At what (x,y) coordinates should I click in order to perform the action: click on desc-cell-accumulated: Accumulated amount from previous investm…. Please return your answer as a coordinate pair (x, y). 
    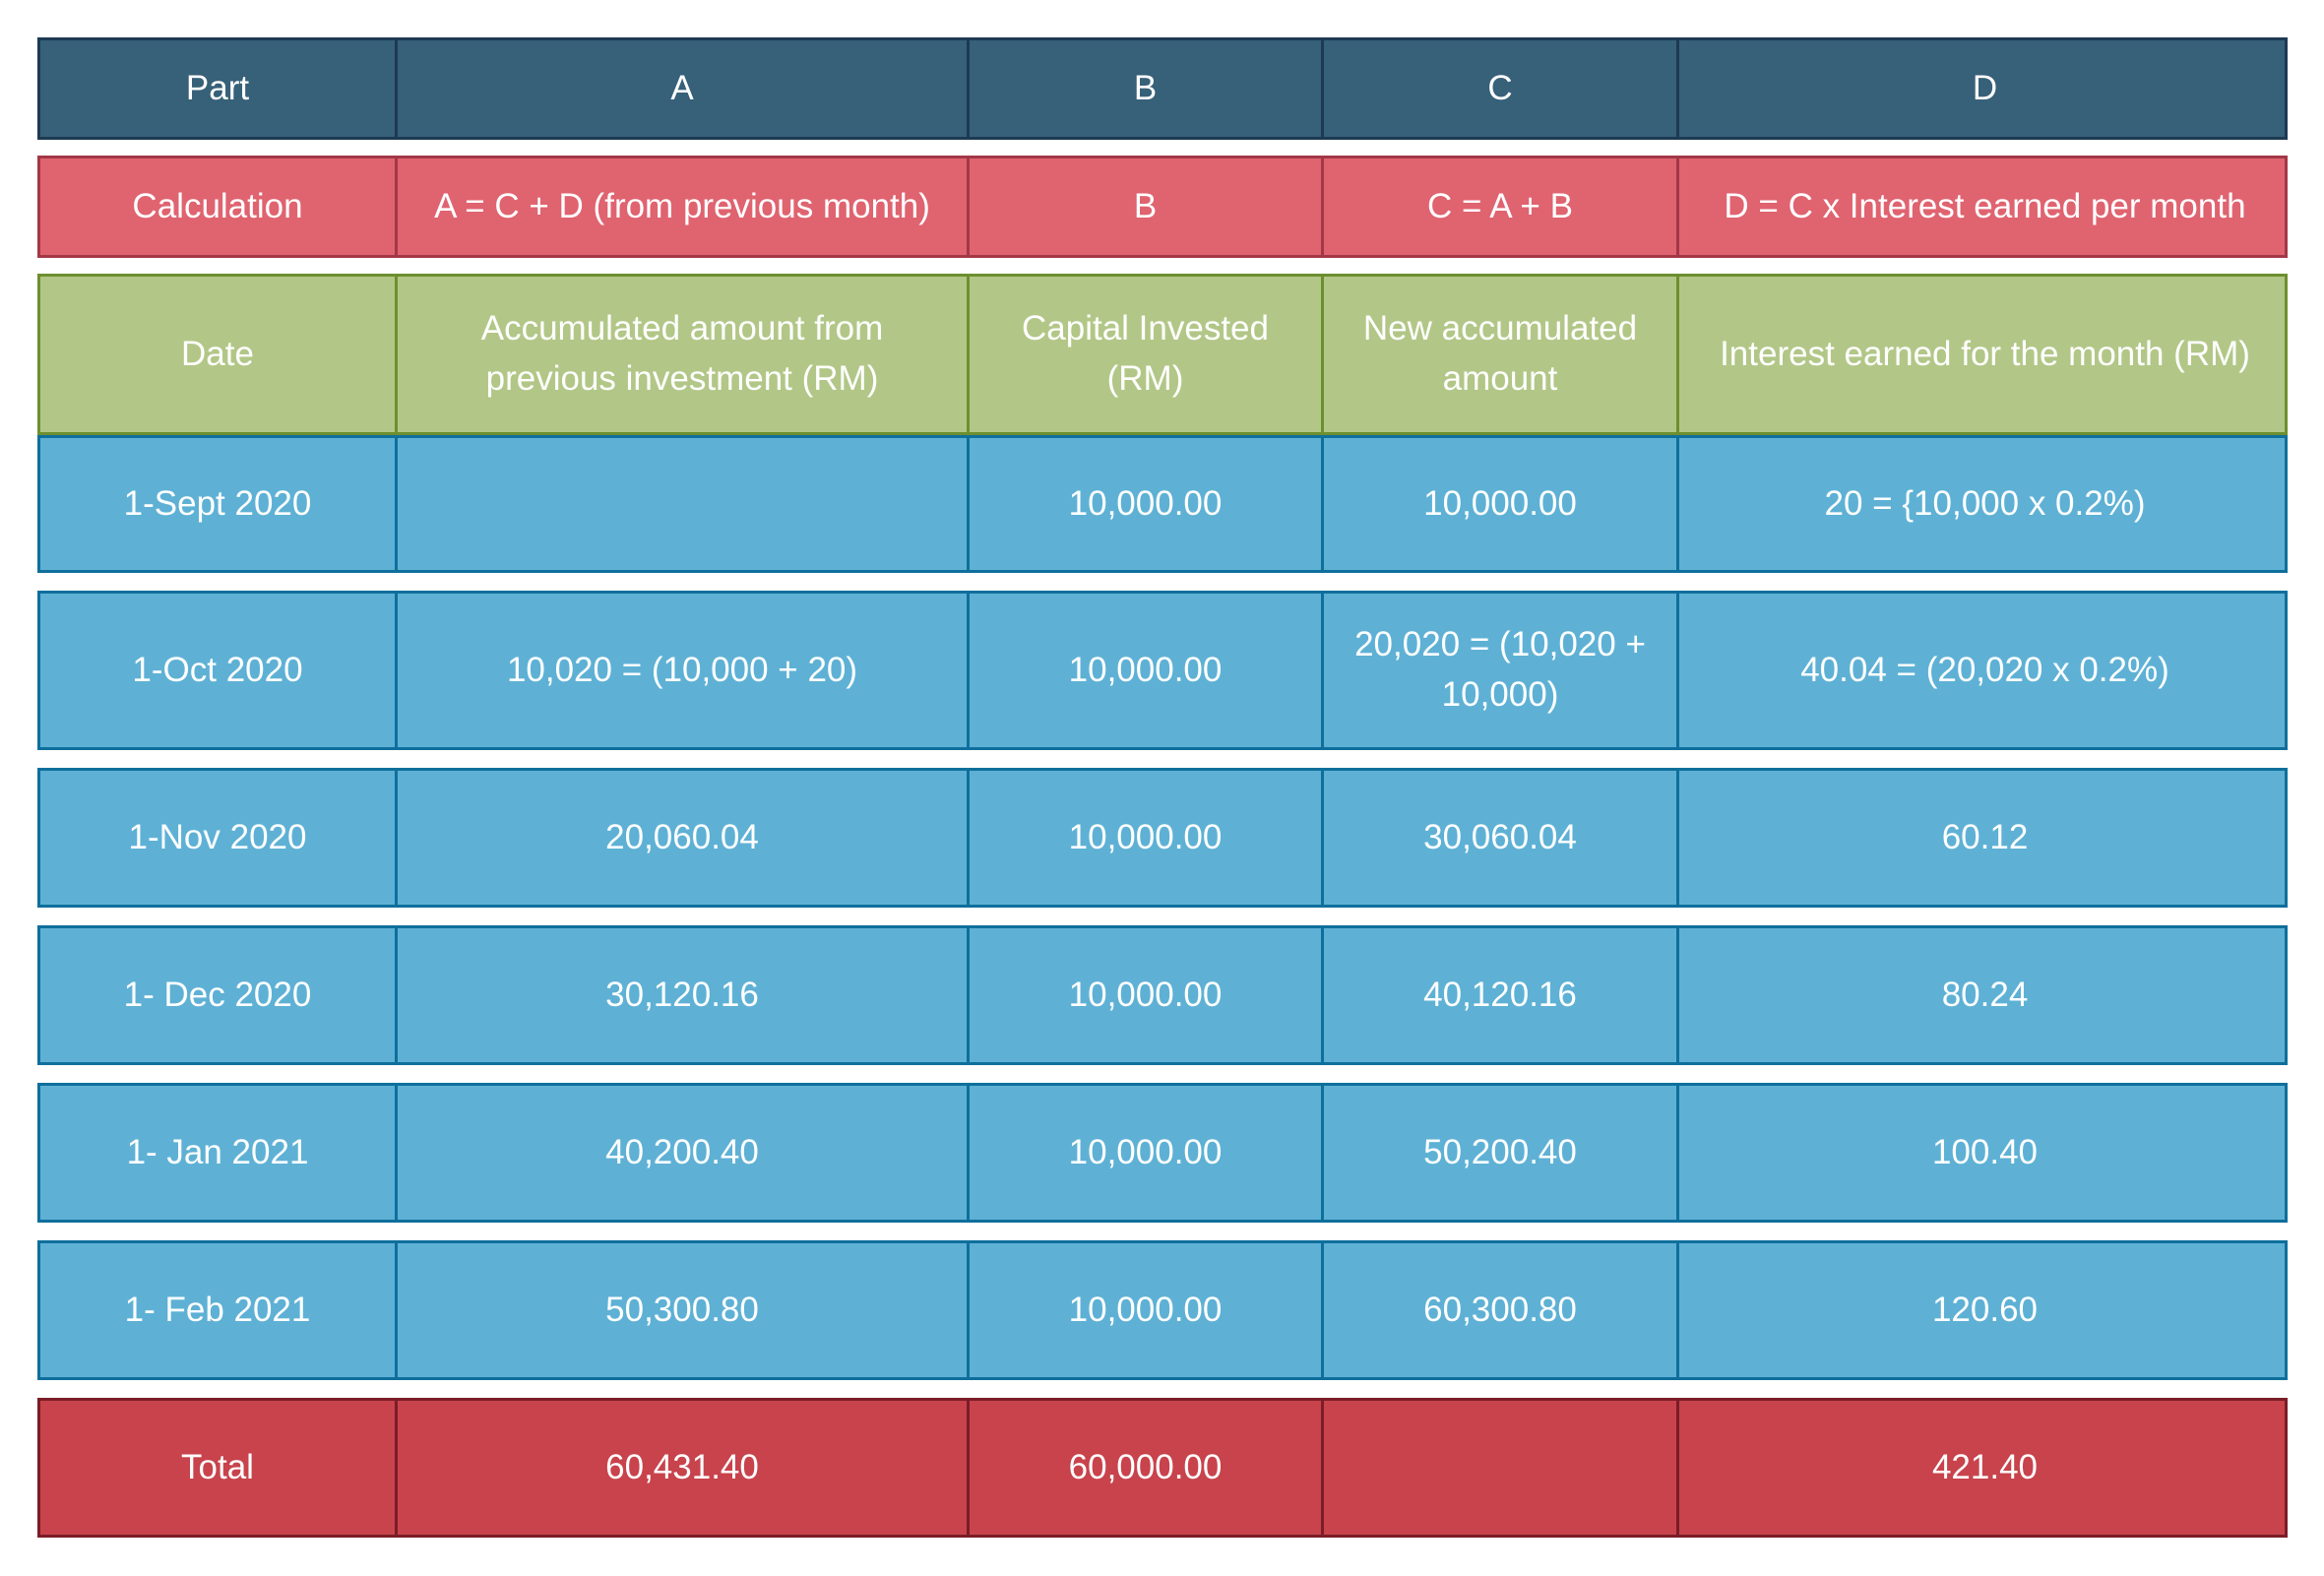
    Looking at the image, I should click on (684, 354).